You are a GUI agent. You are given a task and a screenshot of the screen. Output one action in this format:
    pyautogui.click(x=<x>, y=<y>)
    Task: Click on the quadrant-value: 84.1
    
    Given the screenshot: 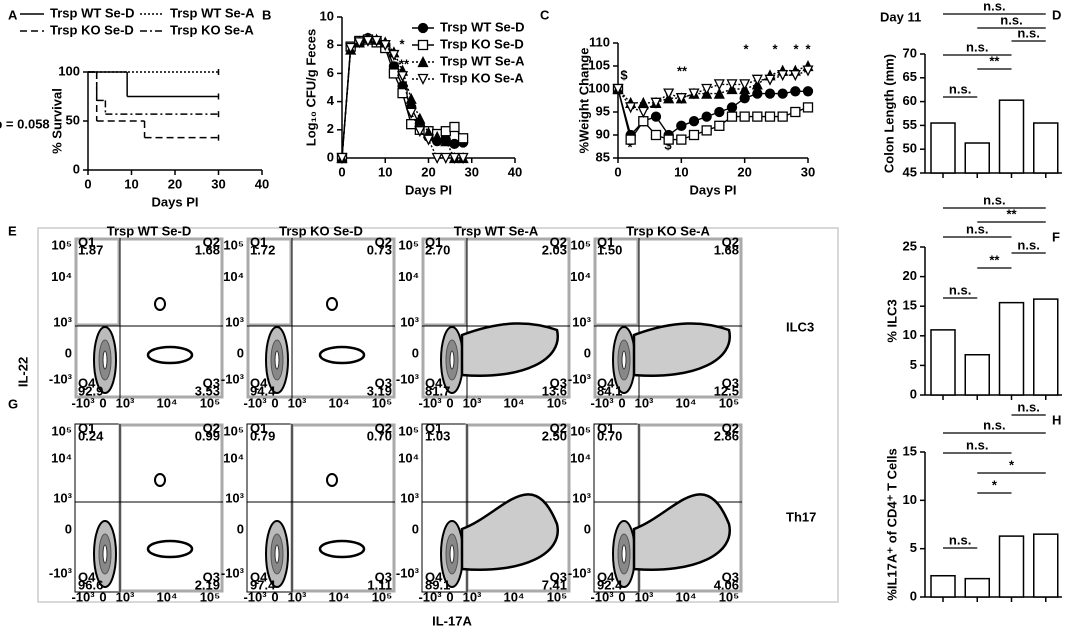 What is the action you would take?
    pyautogui.click(x=609, y=390)
    